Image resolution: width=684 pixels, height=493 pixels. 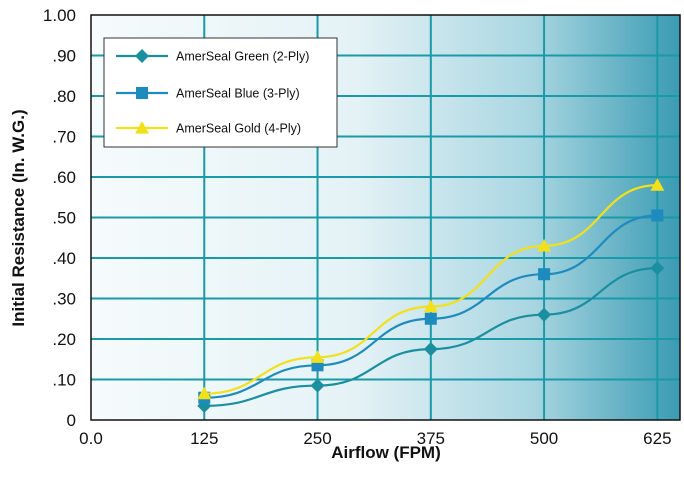 I want to click on x-tick-label: 375, so click(x=431, y=438).